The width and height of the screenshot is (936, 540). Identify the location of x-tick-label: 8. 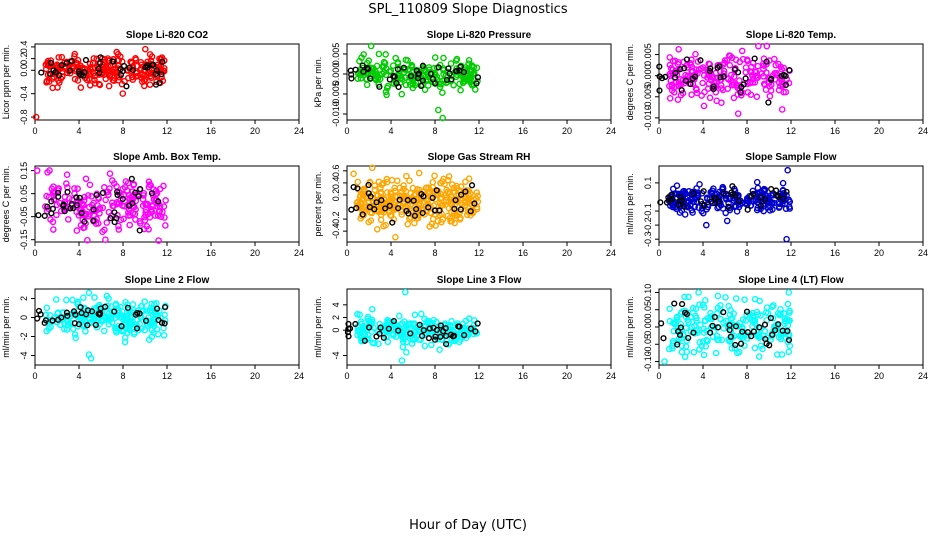
(746, 253).